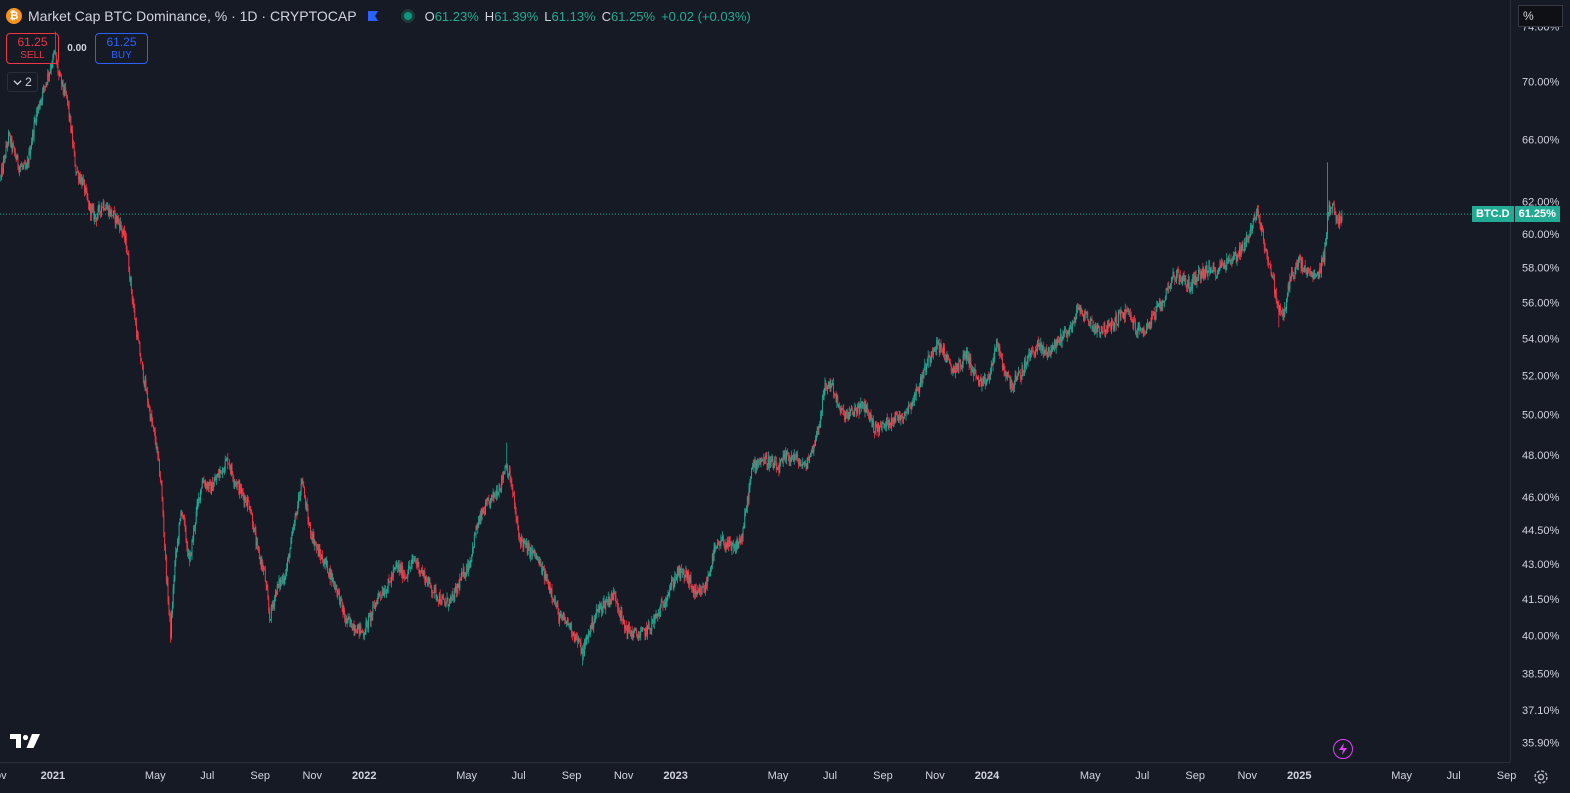 The height and width of the screenshot is (793, 1570). What do you see at coordinates (570, 16) in the screenshot?
I see `ohlc-low: L61.13%` at bounding box center [570, 16].